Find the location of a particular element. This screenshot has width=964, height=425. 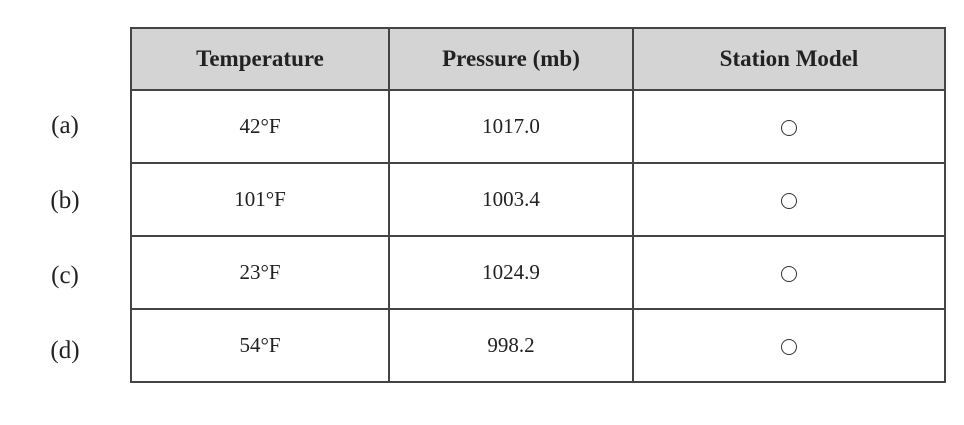

pressure: 1003.4 is located at coordinates (511, 199).